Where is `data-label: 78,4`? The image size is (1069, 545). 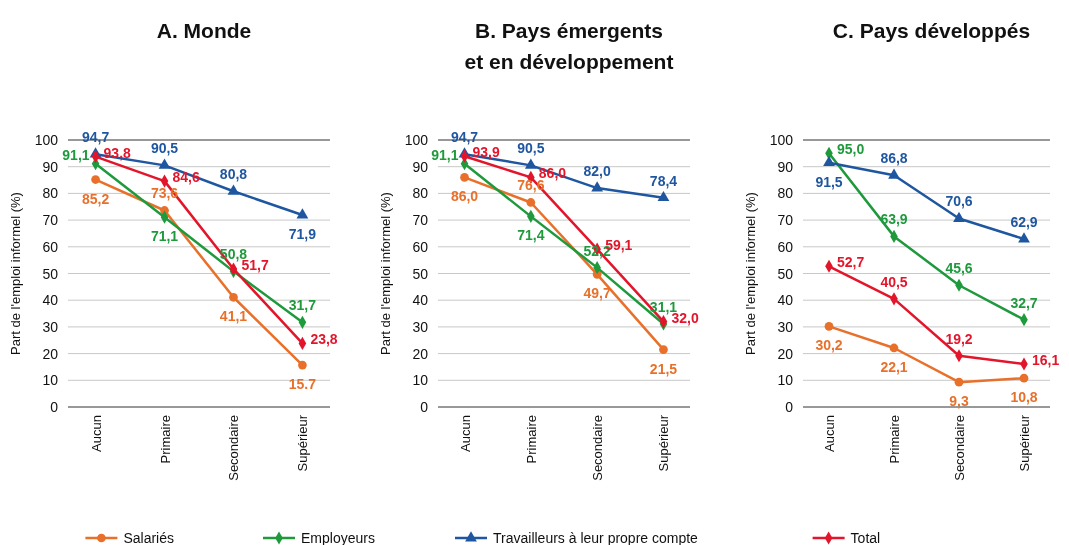 data-label: 78,4 is located at coordinates (663, 180).